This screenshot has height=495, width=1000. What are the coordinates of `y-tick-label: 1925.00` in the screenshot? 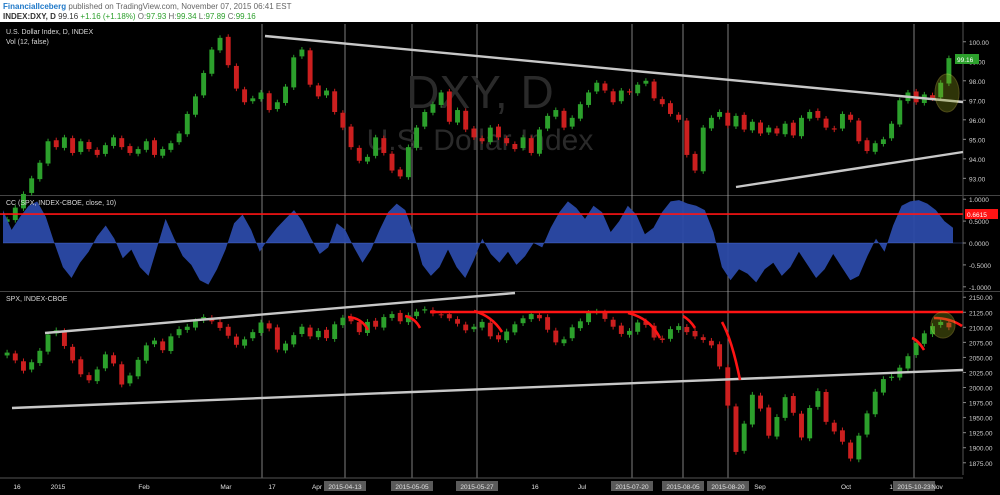 It's located at (981, 434).